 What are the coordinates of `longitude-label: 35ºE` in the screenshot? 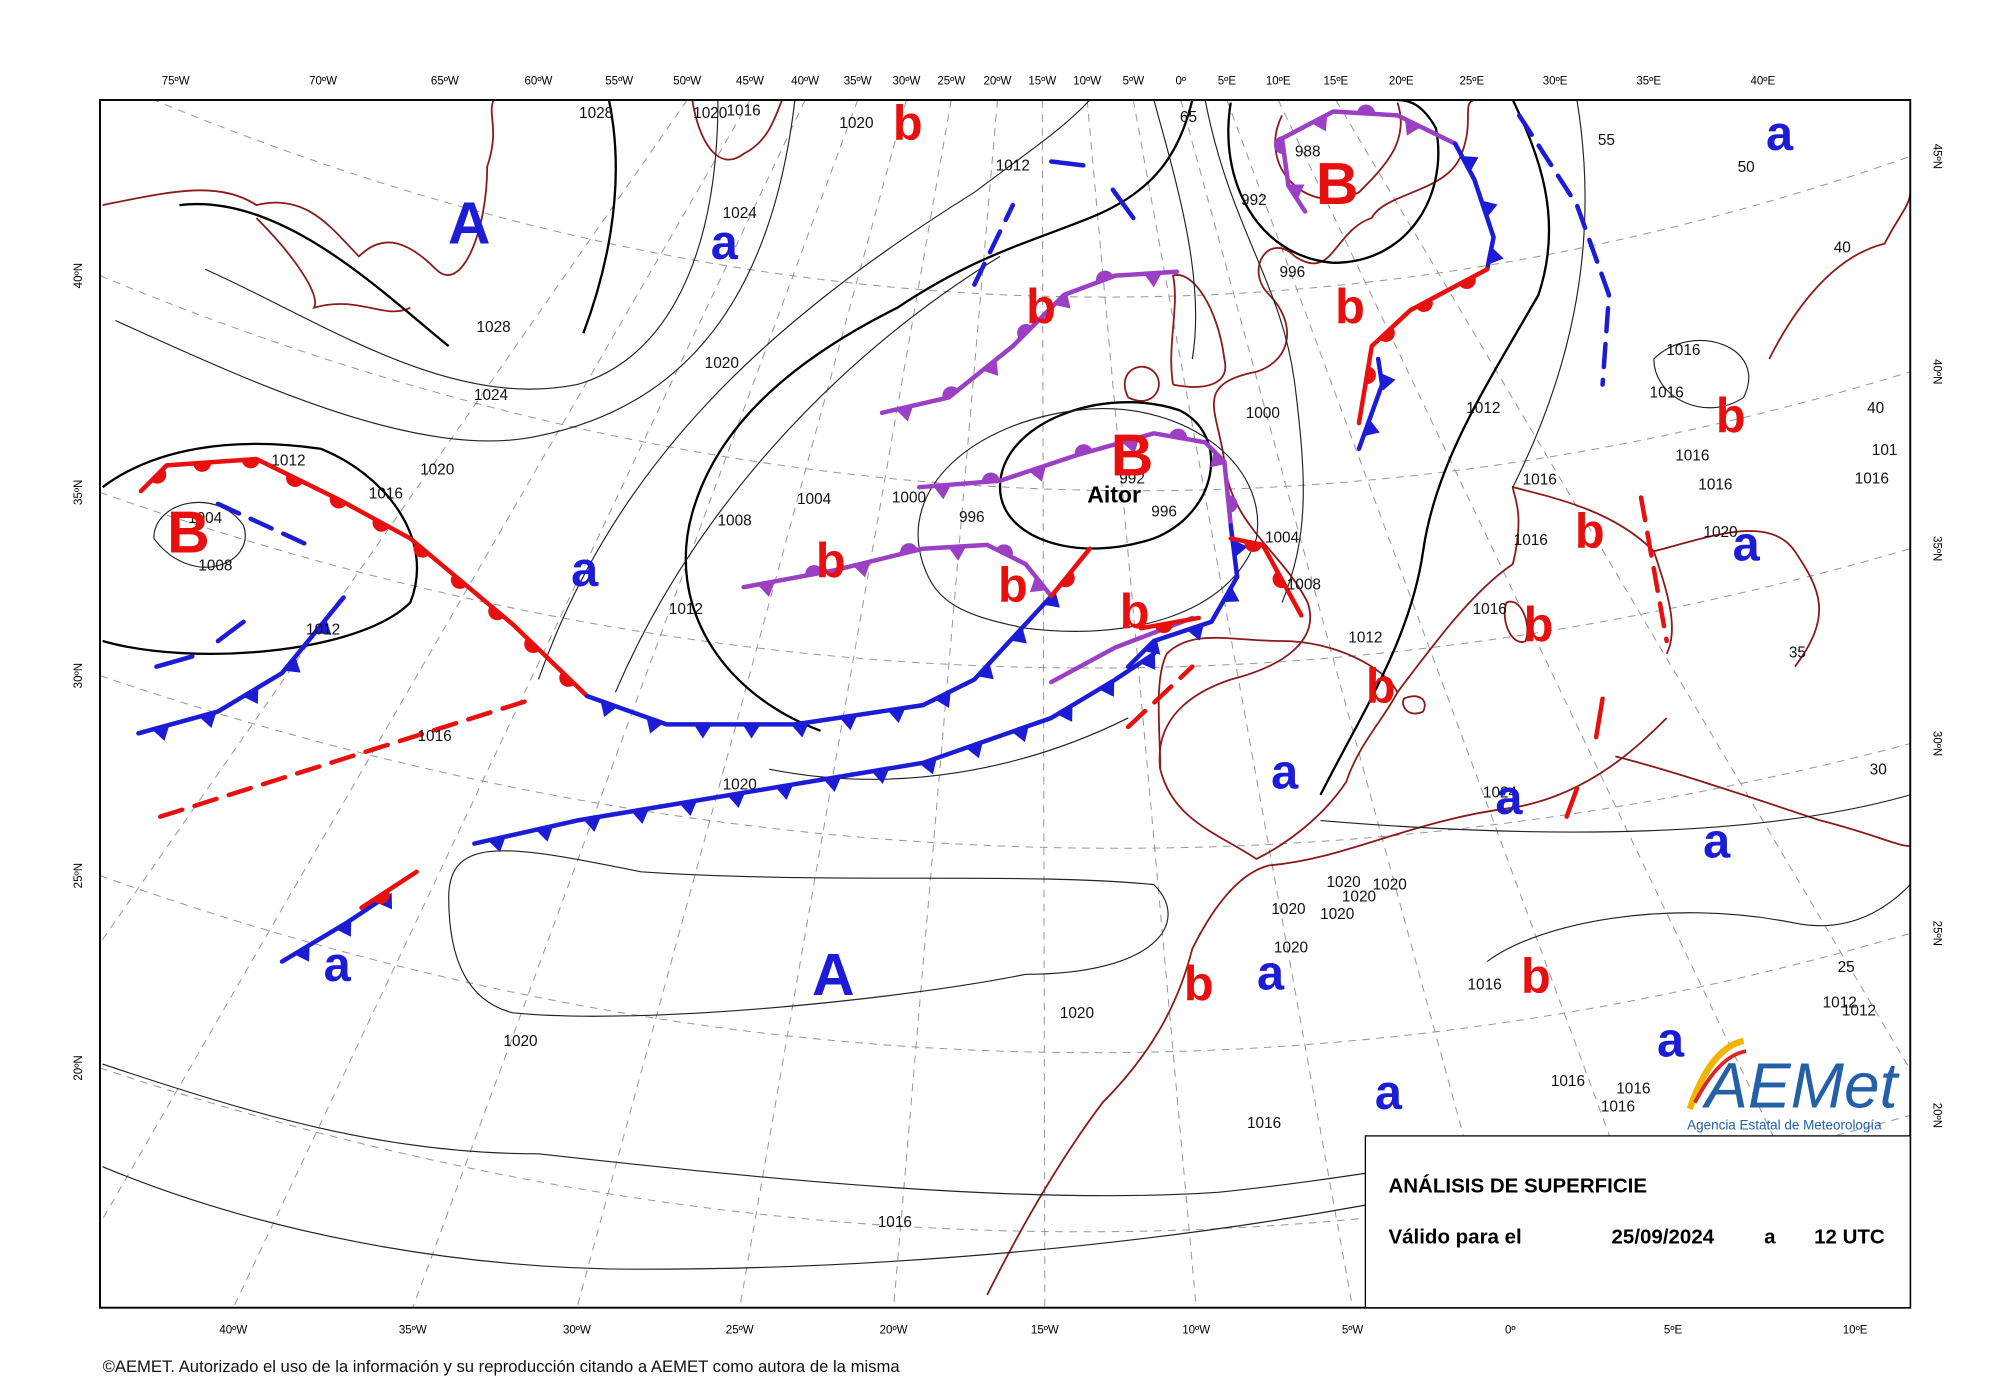 It's located at (1648, 82).